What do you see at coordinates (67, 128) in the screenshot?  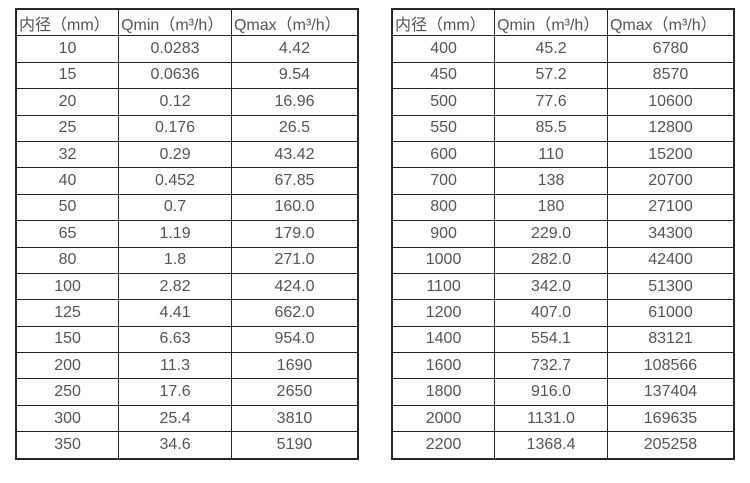 I see `table-cell: 25` at bounding box center [67, 128].